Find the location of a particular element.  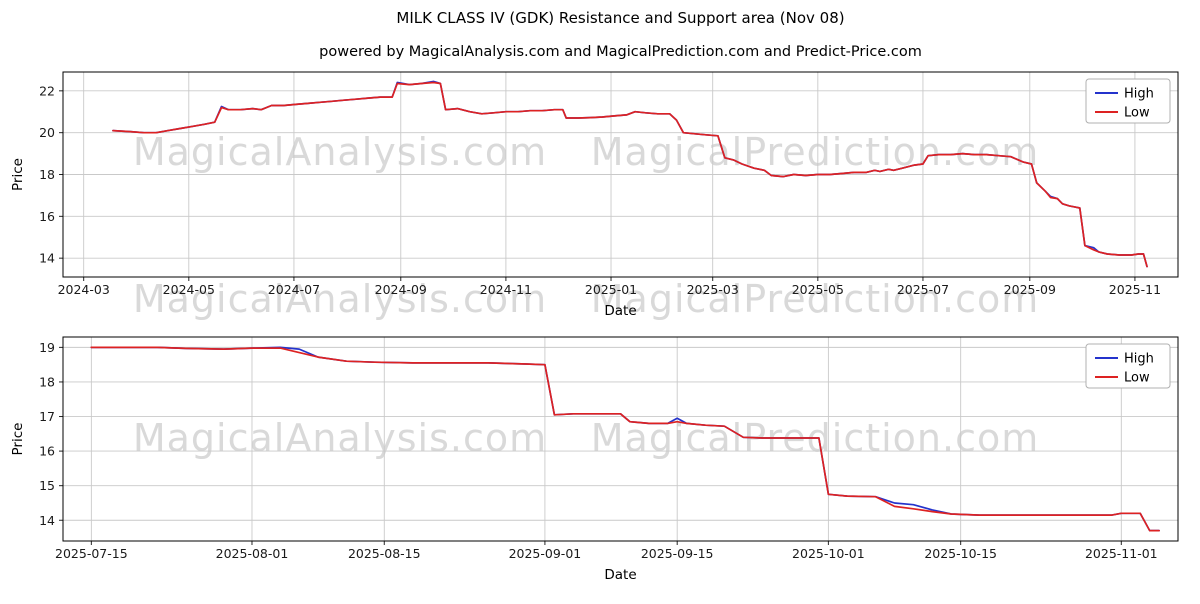

svg-text: 15 is located at coordinates (47, 485).